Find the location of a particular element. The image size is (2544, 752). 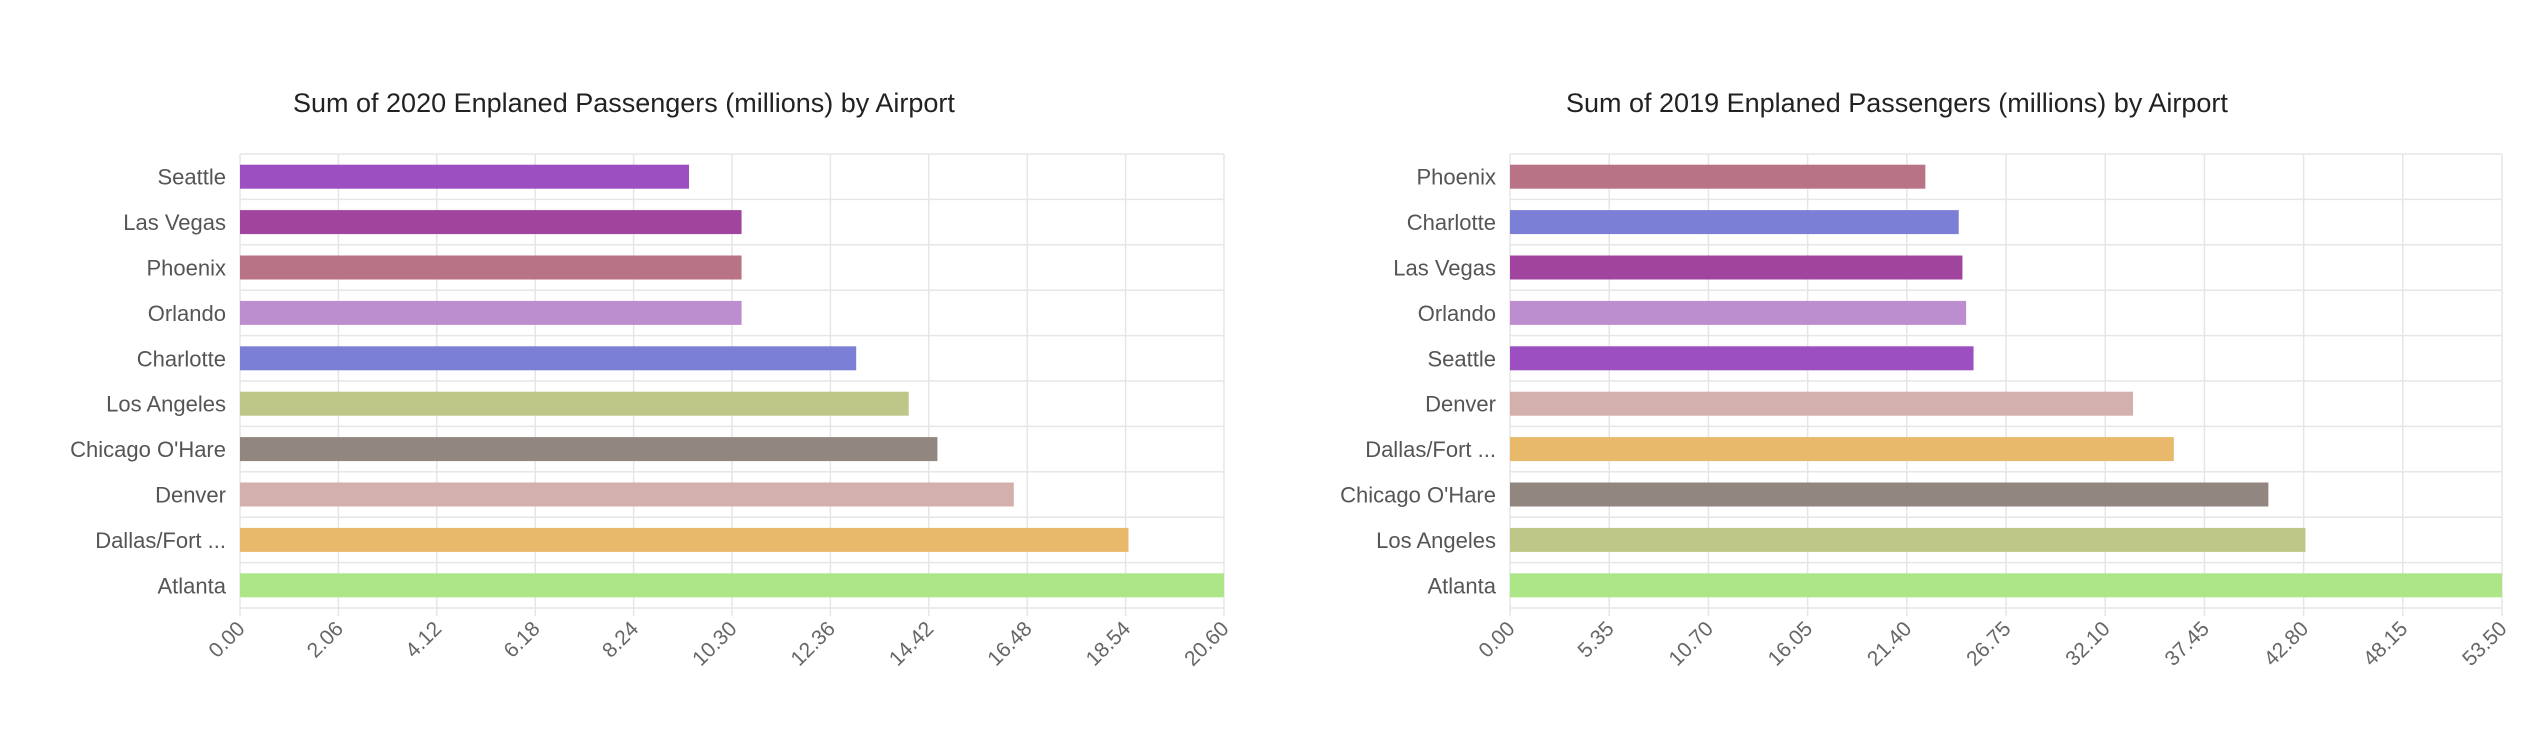

x-tick-label: 37.45 is located at coordinates (2187, 643).